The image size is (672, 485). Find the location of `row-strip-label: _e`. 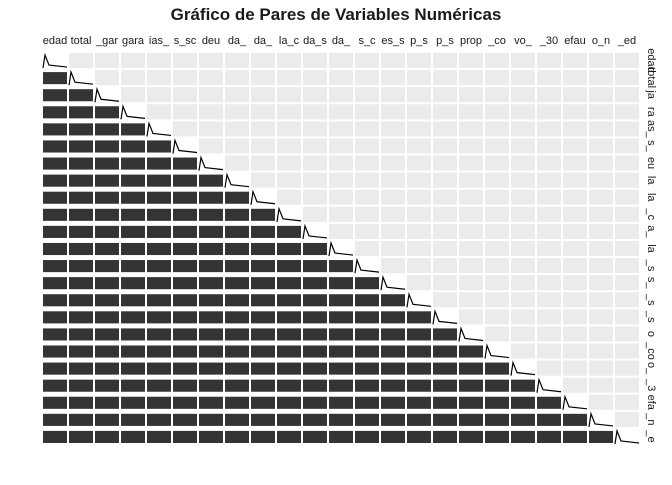

row-strip-label: _e is located at coordinates (651, 435).